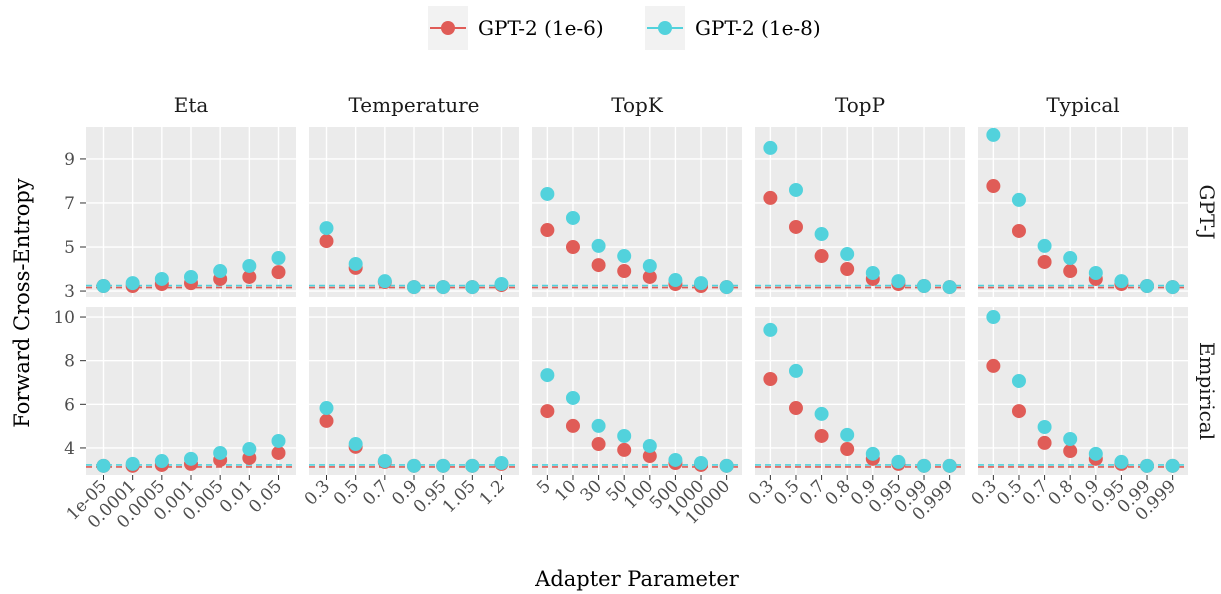 The height and width of the screenshot is (594, 1221). Describe the element at coordinates (191, 105) in the screenshot. I see `facet-label: Eta` at that location.